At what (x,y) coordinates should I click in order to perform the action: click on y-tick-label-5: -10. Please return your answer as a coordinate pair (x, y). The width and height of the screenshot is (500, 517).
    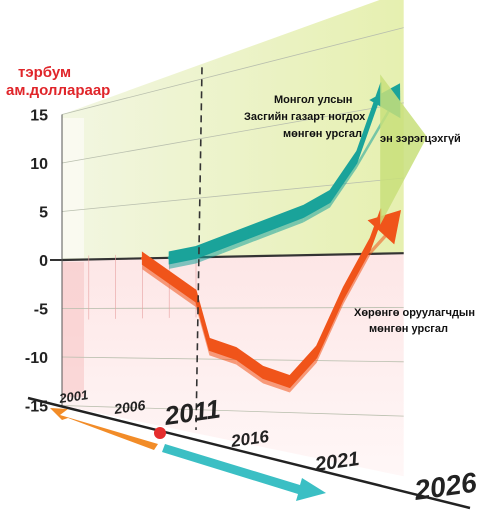
    Looking at the image, I should click on (36, 358).